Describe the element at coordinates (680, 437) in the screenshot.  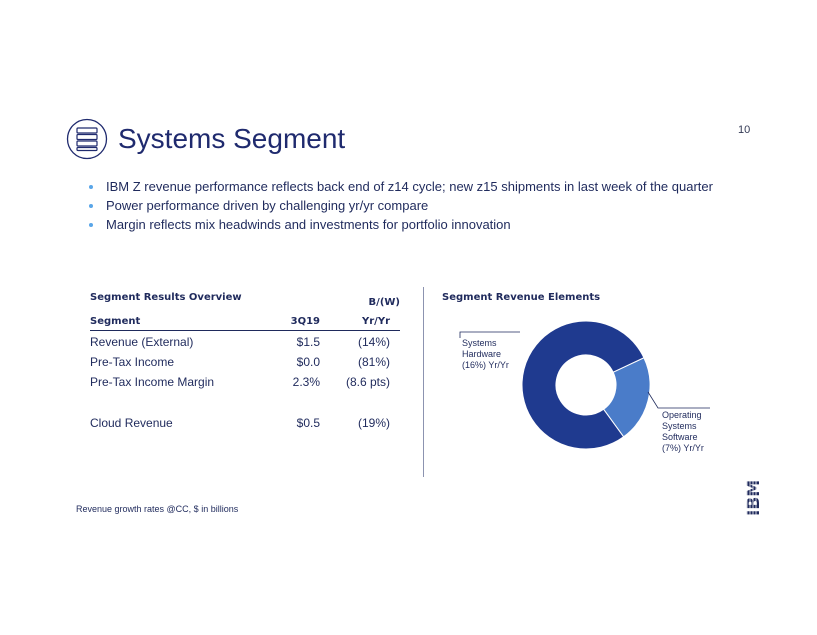
I see `slice-label-line: Software` at that location.